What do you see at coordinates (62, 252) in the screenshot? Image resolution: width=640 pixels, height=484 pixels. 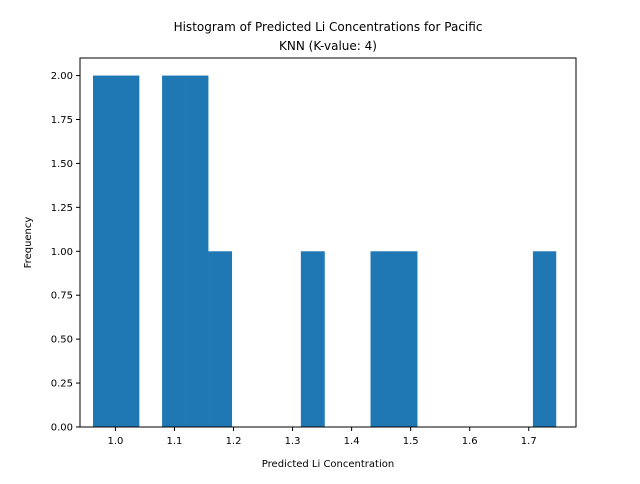 I see `y-tick-label-4: 1.00` at bounding box center [62, 252].